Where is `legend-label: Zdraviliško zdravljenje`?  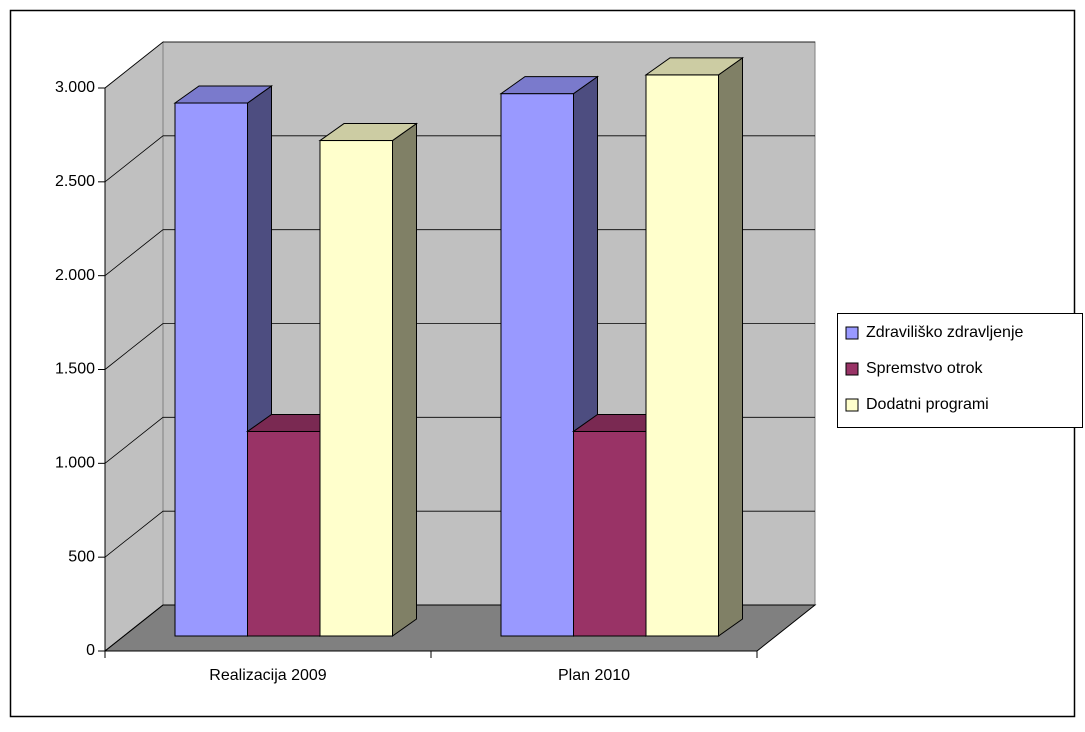 legend-label: Zdraviliško zdravljenje is located at coordinates (944, 332).